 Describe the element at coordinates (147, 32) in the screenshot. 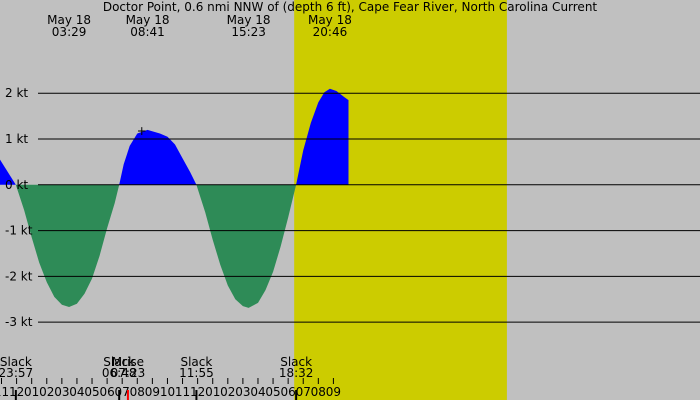

I see `top-event-time: 08:41` at that location.